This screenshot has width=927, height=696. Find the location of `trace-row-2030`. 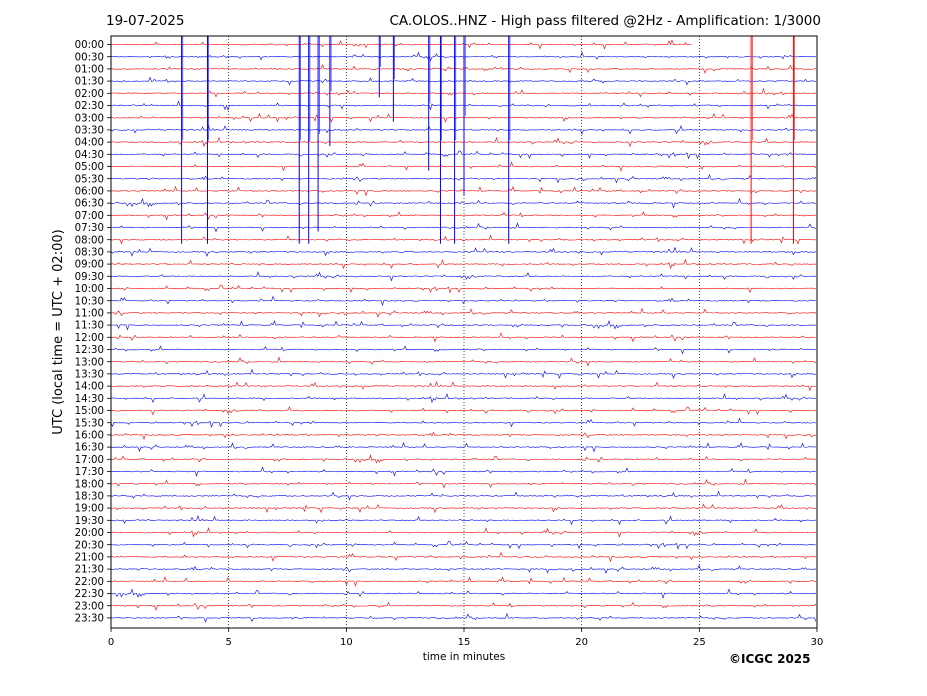

trace-row-2030 is located at coordinates (463, 545).